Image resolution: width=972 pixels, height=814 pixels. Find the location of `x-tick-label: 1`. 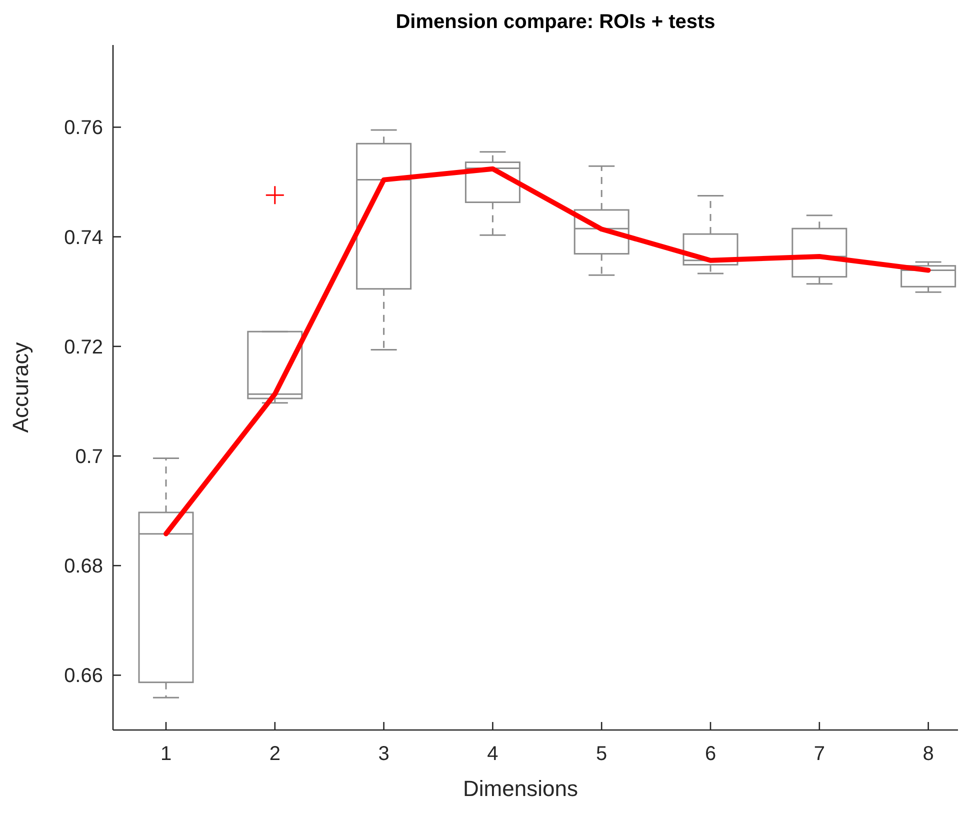

x-tick-label: 1 is located at coordinates (166, 754).